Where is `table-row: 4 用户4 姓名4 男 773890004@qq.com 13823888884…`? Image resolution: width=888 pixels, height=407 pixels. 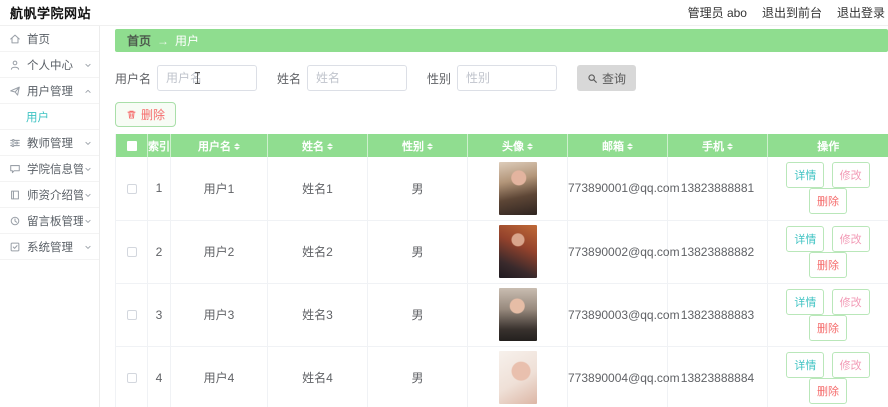
table-row: 4 用户4 姓名4 男 773890004@qq.com 13823888884… is located at coordinates (501, 376).